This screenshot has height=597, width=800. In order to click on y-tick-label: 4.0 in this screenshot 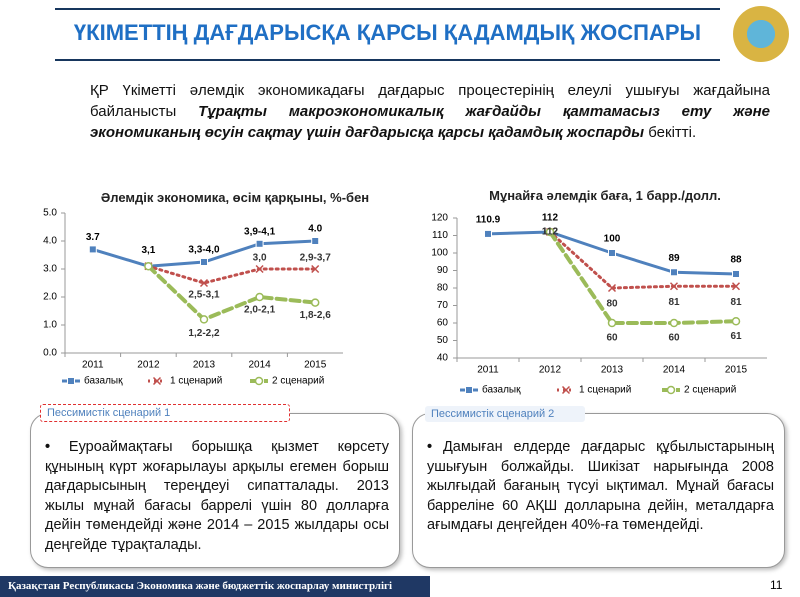, I will do `click(50, 241)`.